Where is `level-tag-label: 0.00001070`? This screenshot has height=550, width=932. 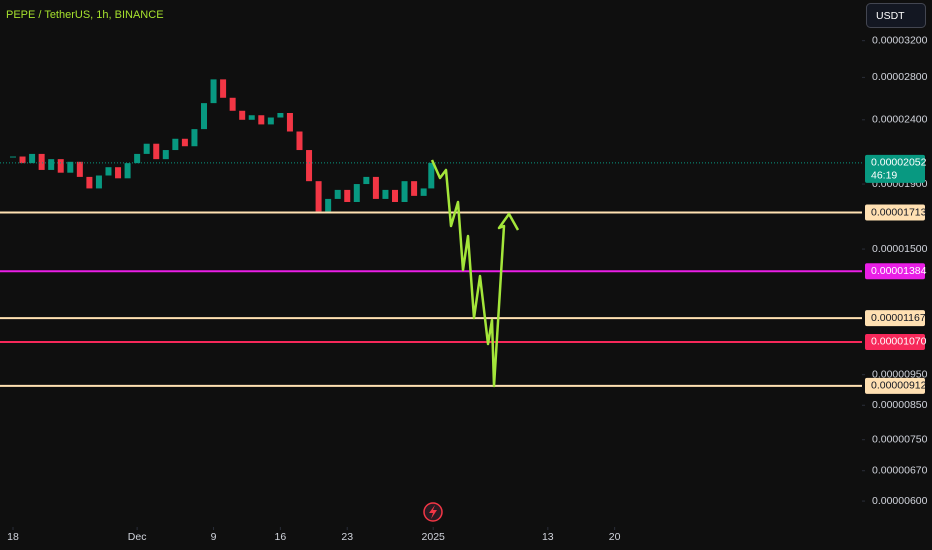
level-tag-label: 0.00001070 is located at coordinates (899, 342).